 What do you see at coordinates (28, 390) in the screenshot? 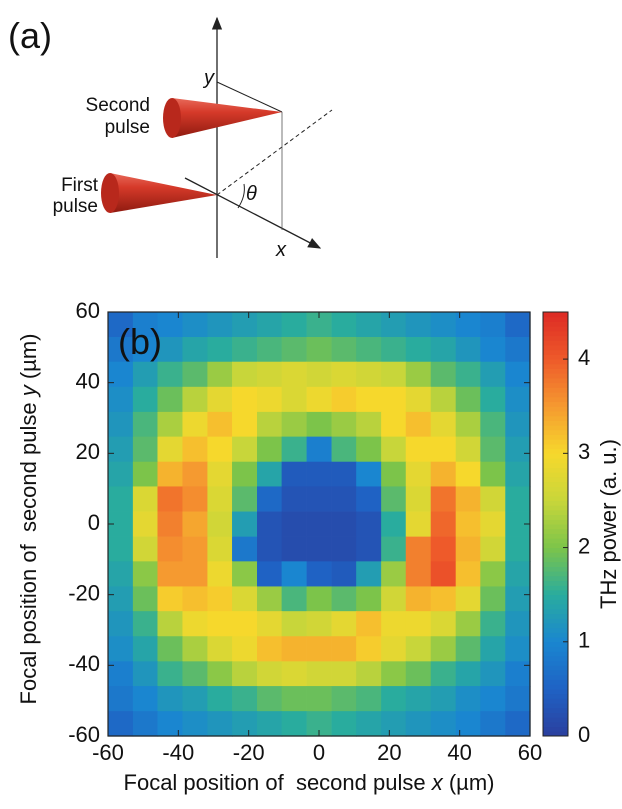
I see `y-axis-label-var: y` at bounding box center [28, 390].